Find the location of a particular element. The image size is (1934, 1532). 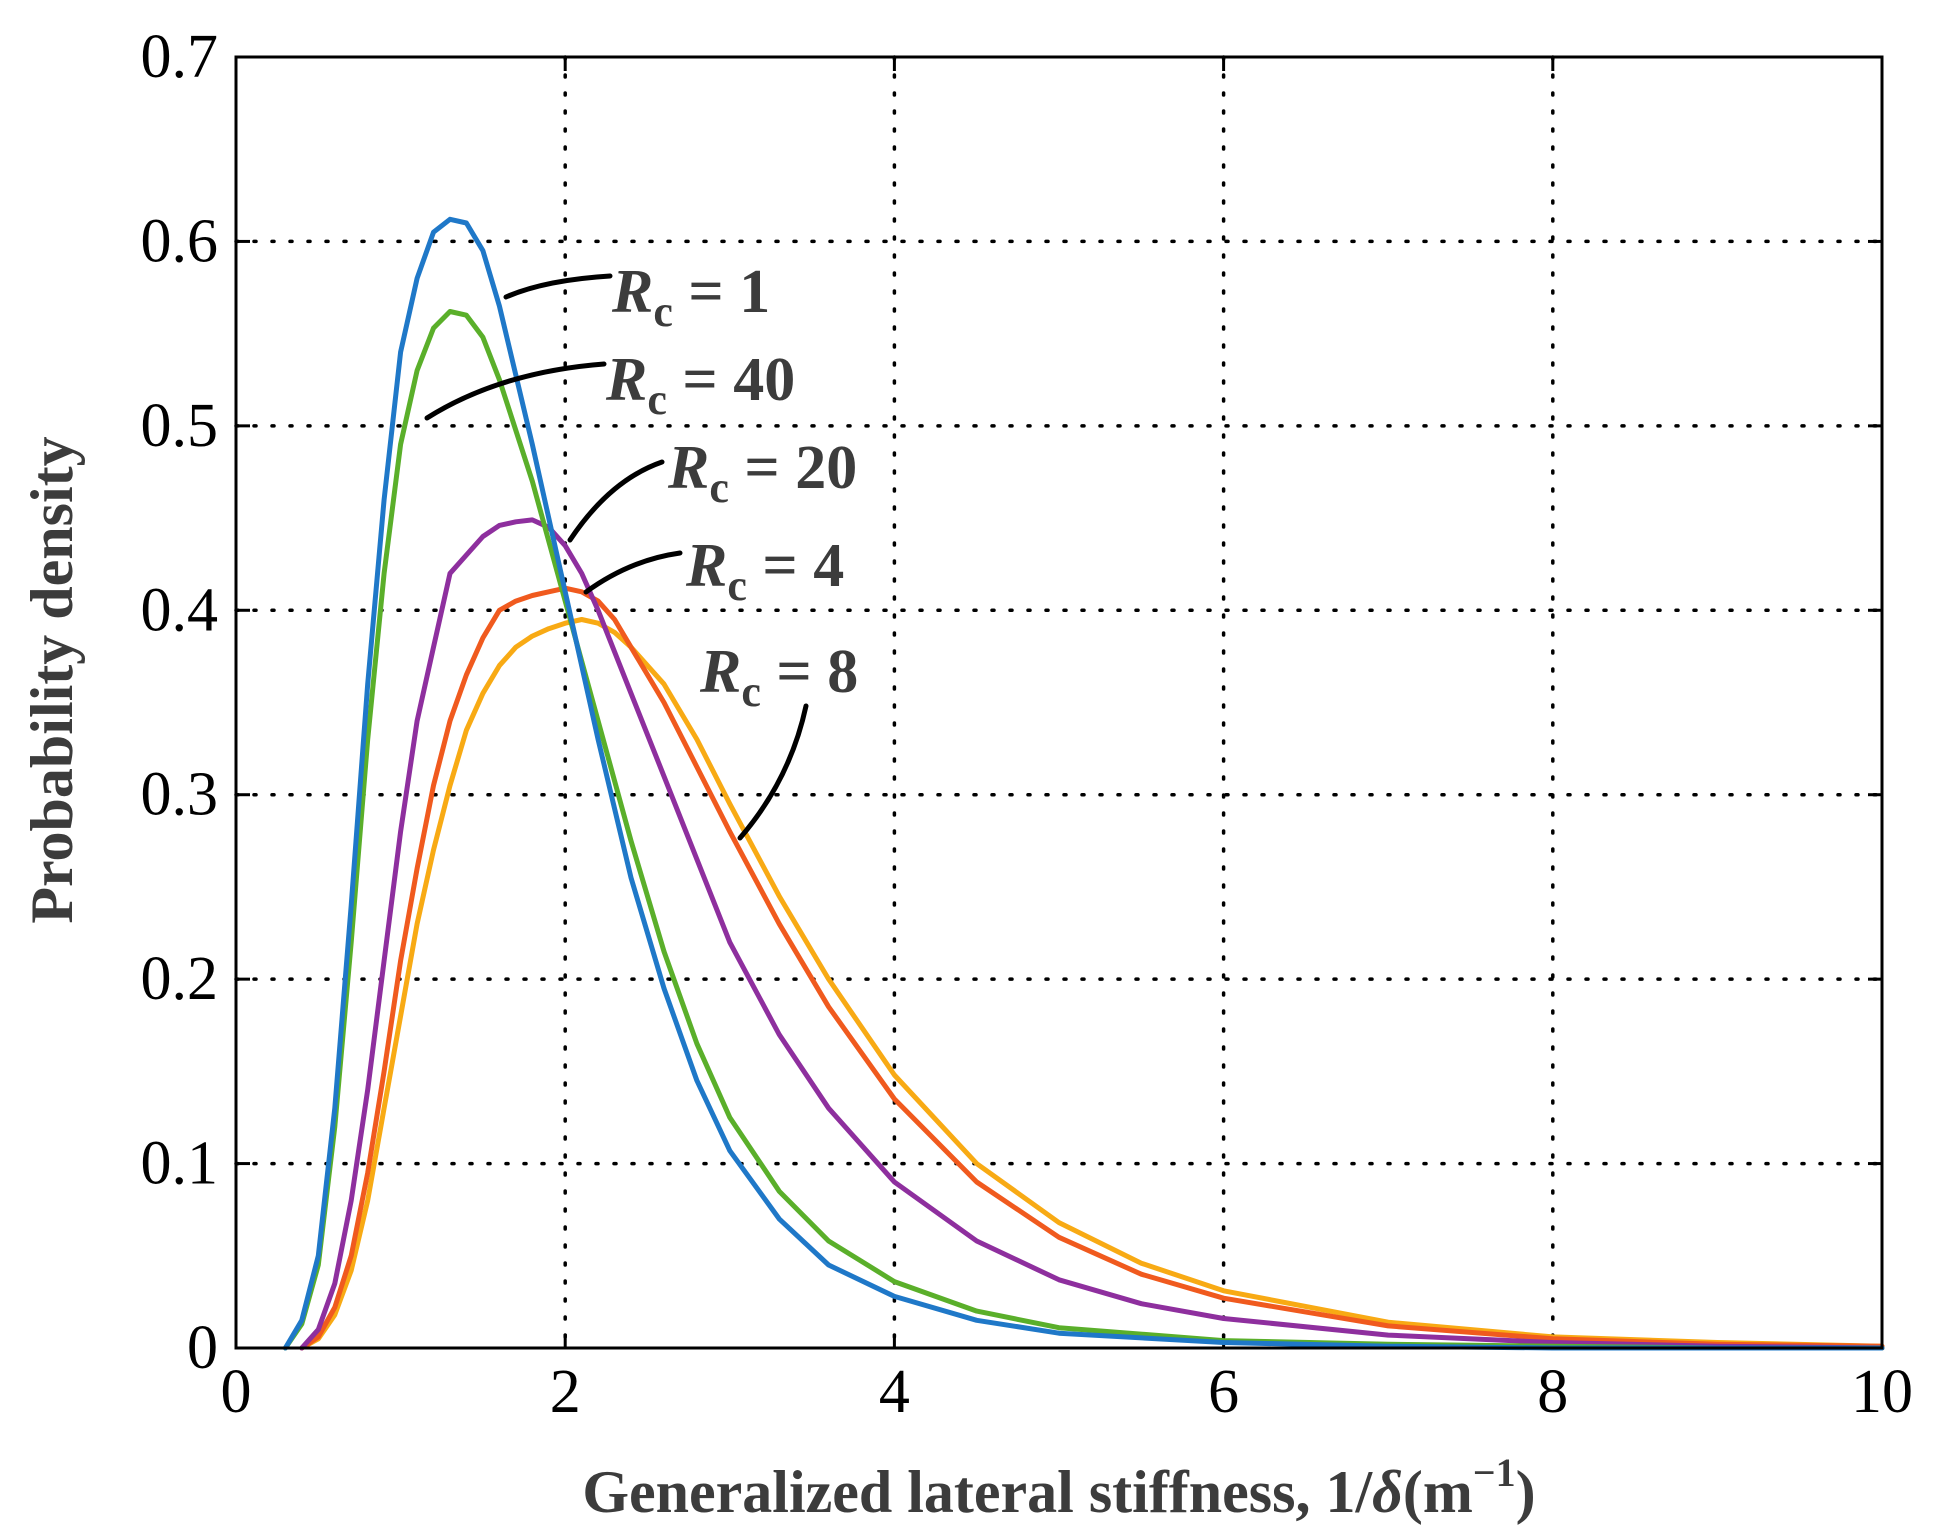

annotation-rc-4: Rc = 4 is located at coordinates (764, 571).